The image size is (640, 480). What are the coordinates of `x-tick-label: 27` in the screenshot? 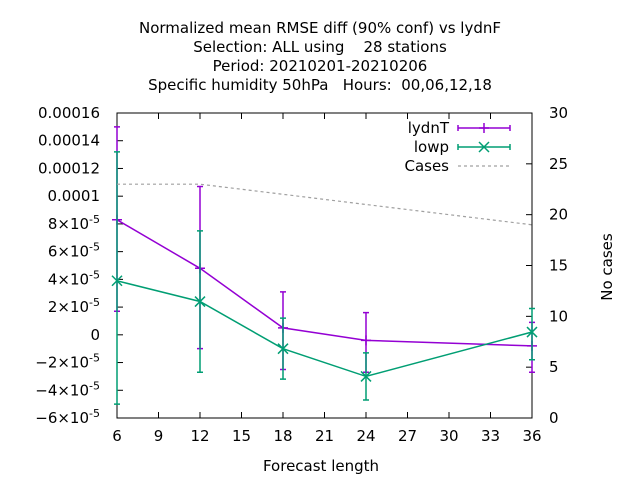 It's located at (407, 436).